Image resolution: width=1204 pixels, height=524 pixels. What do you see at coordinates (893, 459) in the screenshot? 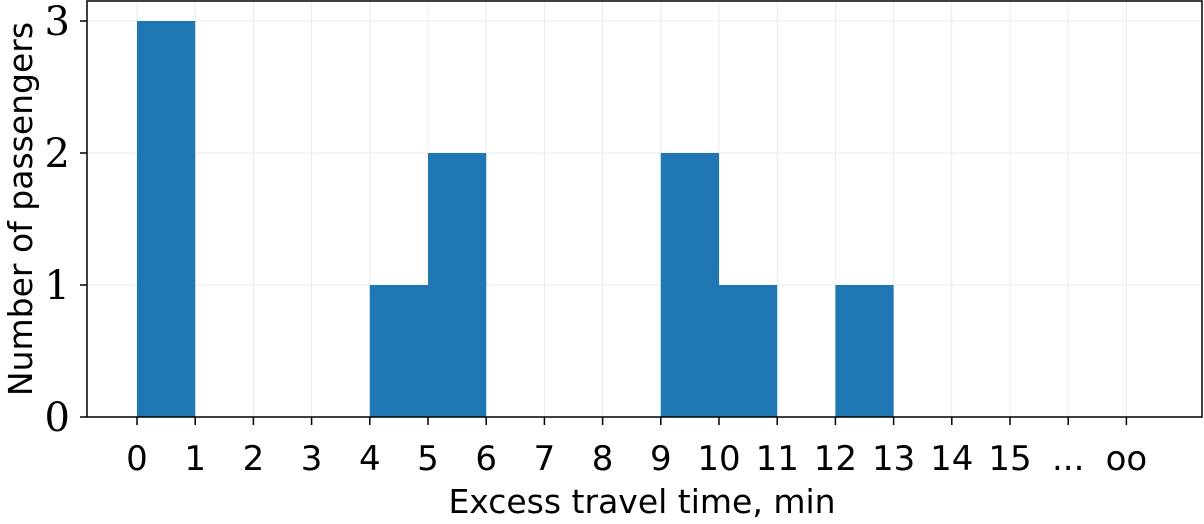
I see `x-tick-label: 13` at bounding box center [893, 459].